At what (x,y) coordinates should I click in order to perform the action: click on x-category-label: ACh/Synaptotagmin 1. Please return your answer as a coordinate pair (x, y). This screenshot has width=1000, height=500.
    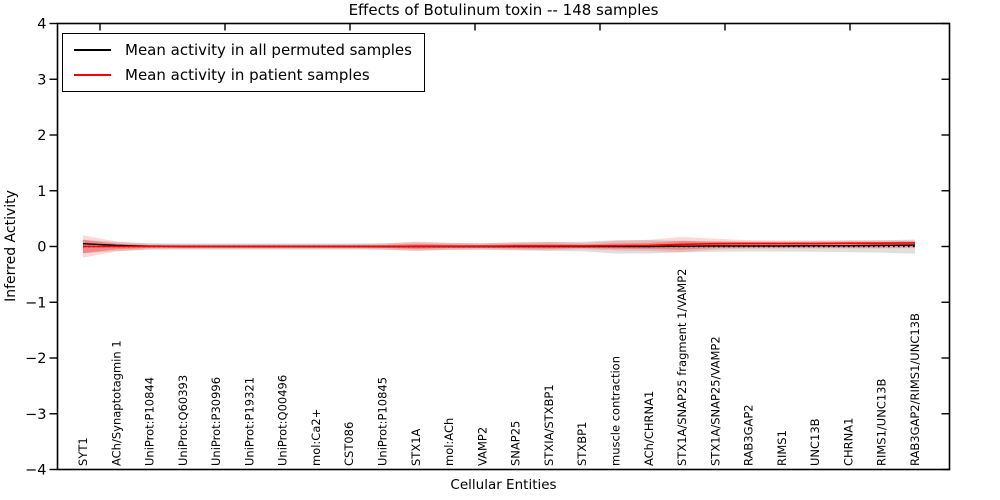
    Looking at the image, I should click on (116, 403).